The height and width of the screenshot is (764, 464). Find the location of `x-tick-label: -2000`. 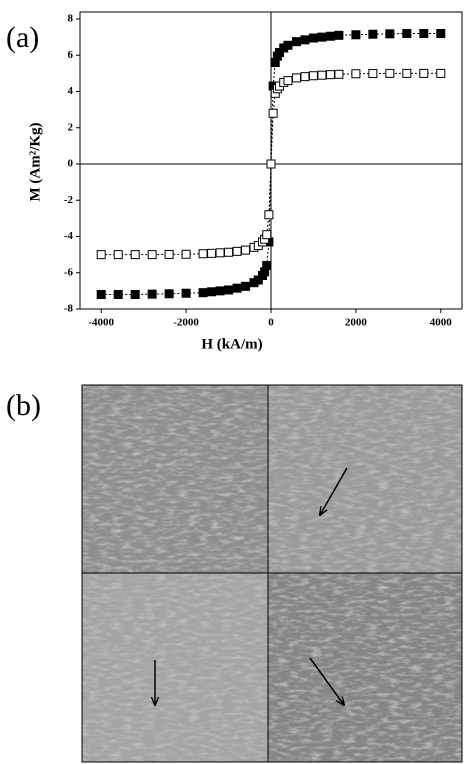

x-tick-label: -2000 is located at coordinates (186, 323).